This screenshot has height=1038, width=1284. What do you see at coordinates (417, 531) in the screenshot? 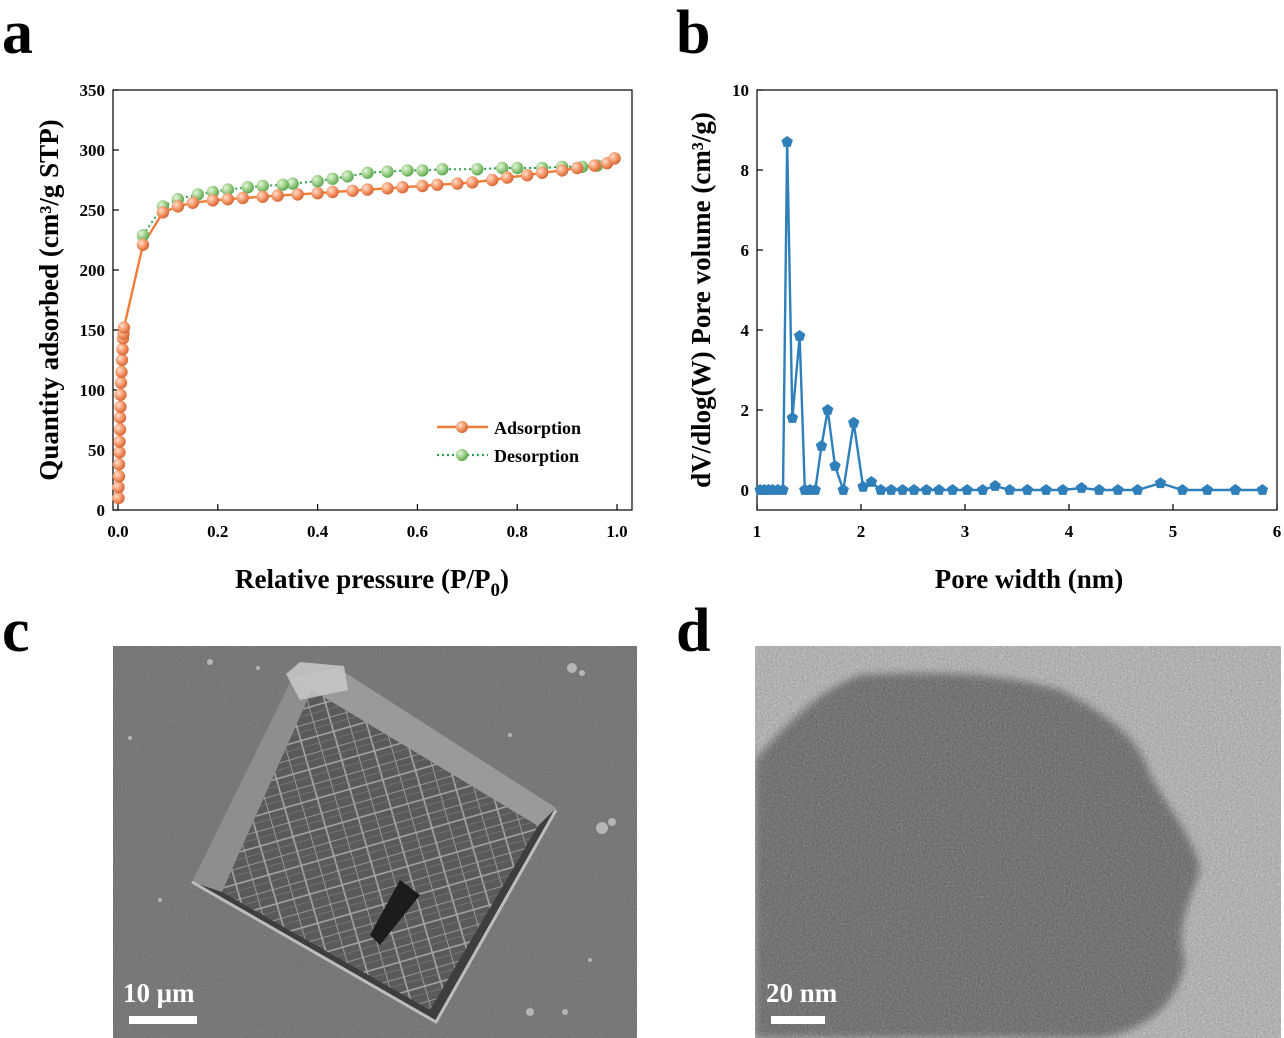
I see `chart-a-x-tick-label: 0.6` at bounding box center [417, 531].